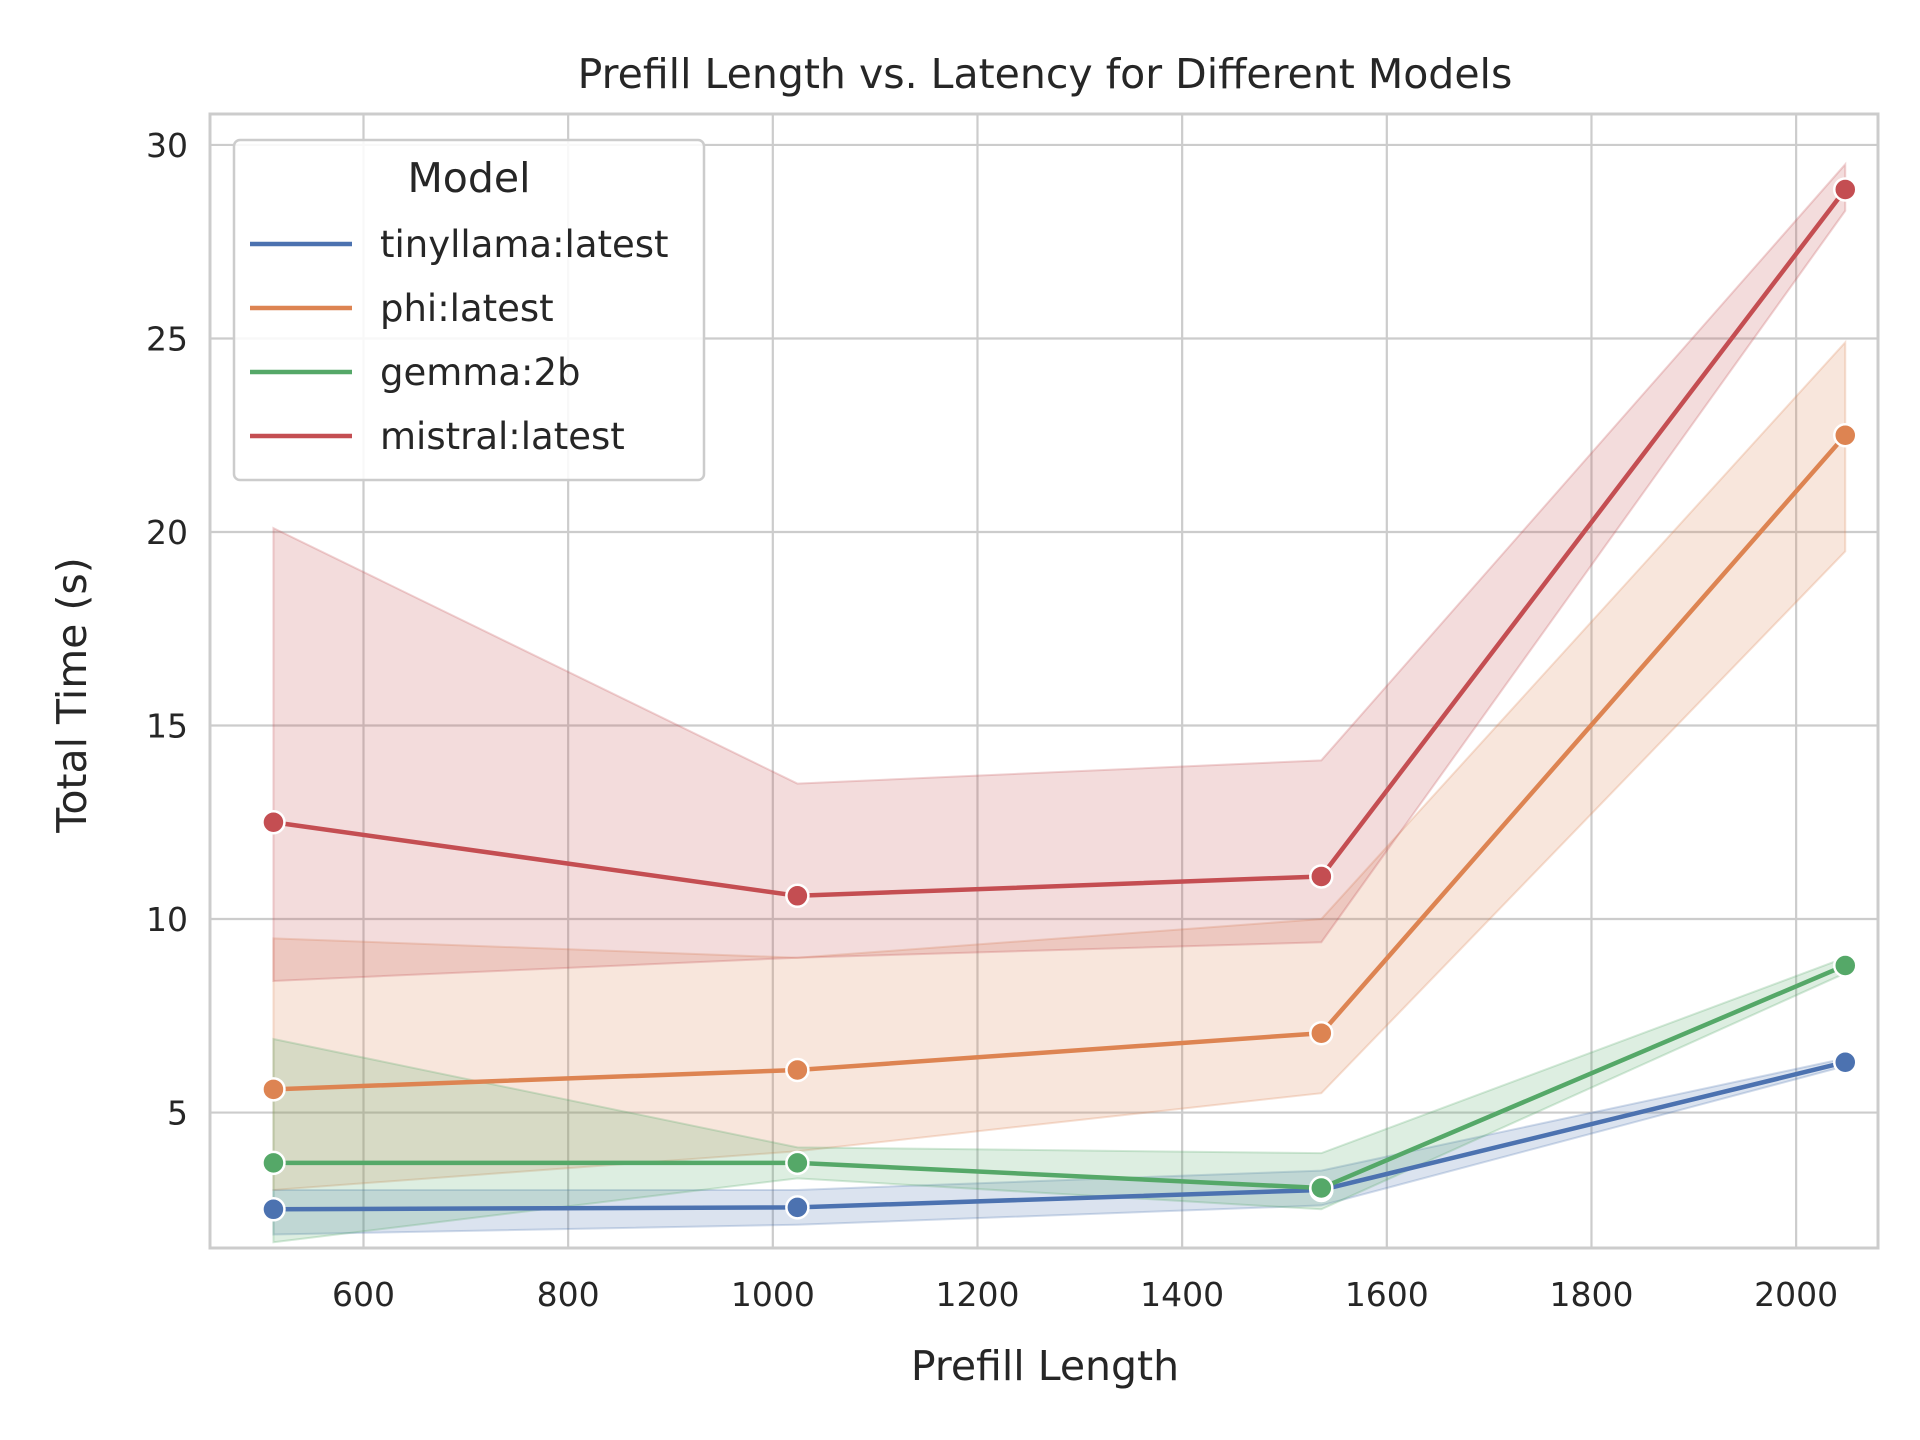 The image size is (1920, 1440). I want to click on legend-label: tinyllama:latest, so click(524, 244).